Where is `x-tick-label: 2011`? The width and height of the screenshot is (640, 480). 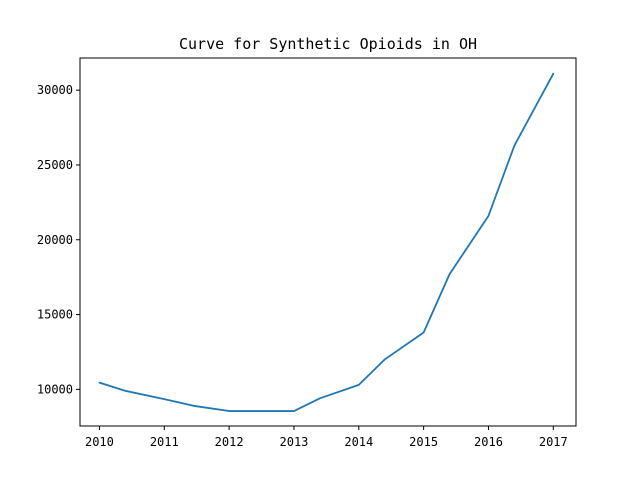
x-tick-label: 2011 is located at coordinates (164, 442).